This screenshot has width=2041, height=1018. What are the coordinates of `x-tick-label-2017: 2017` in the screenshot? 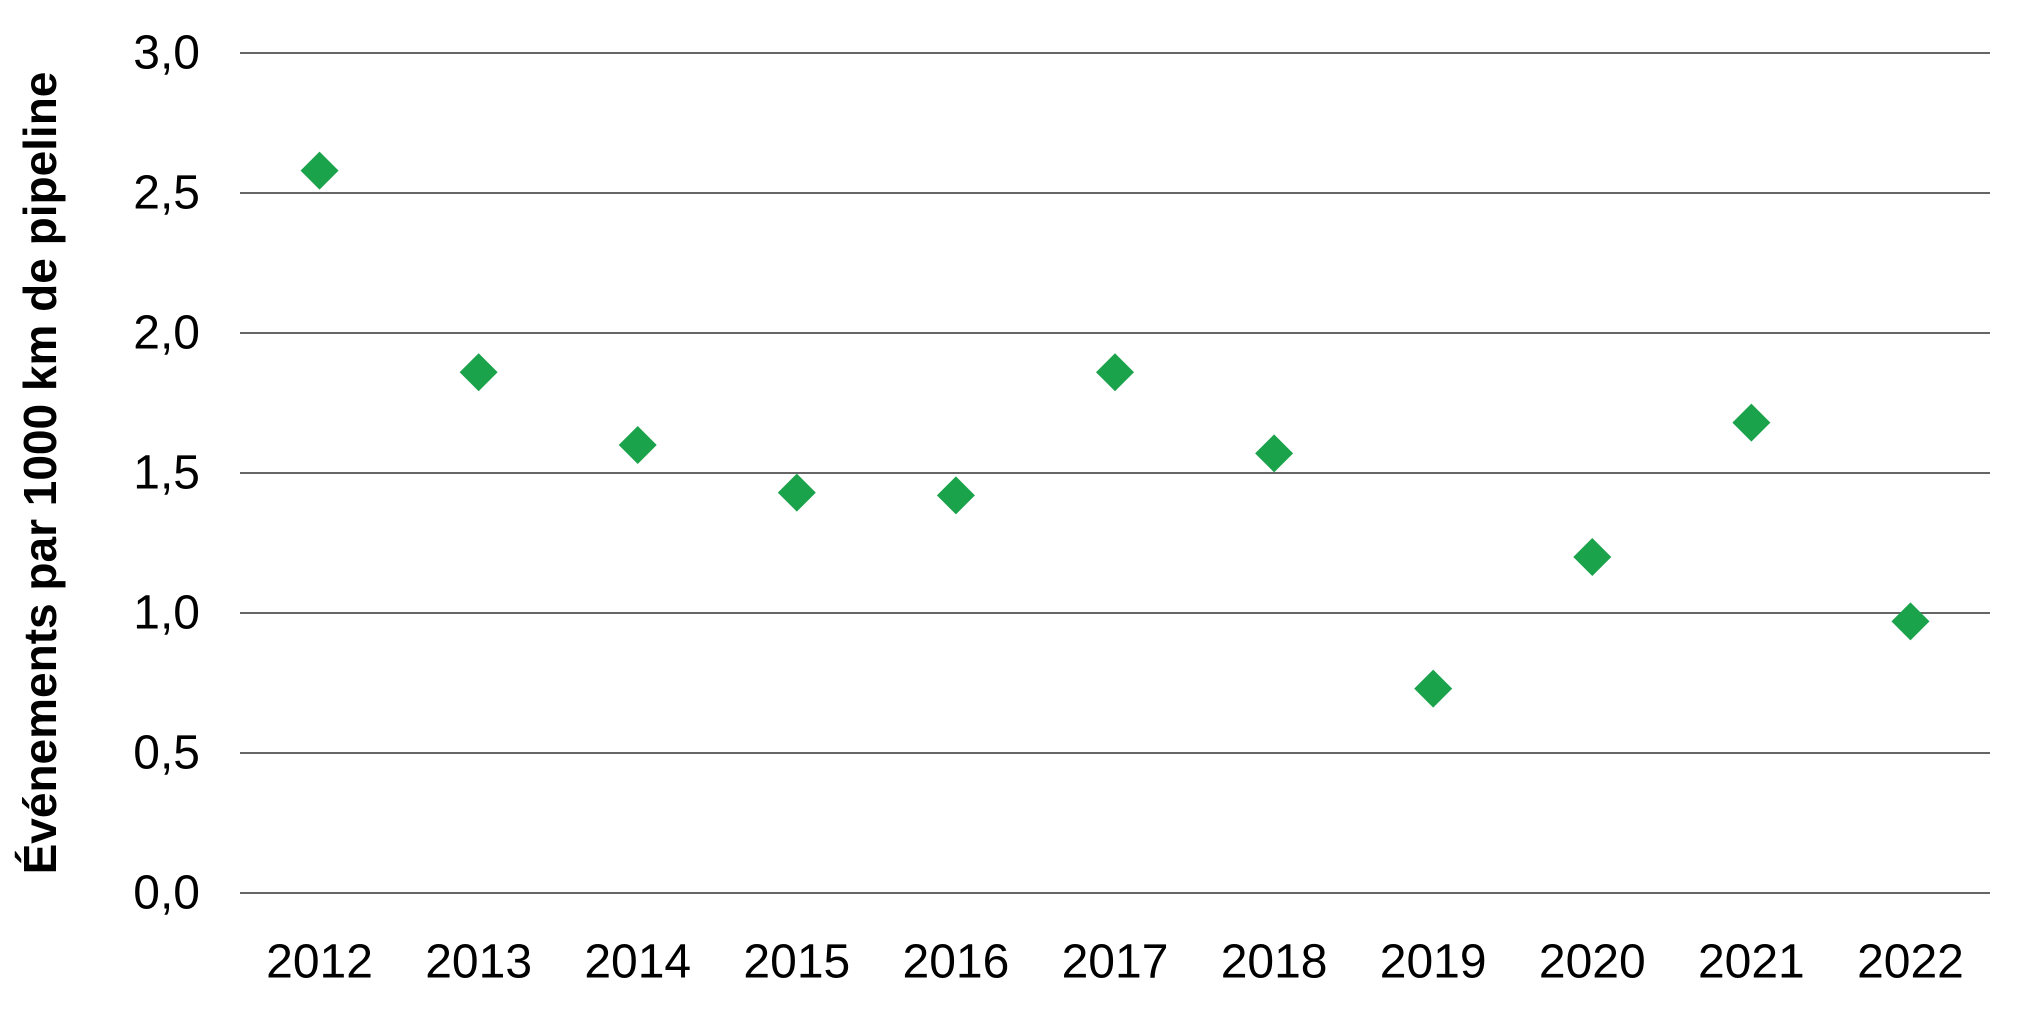 It's located at (1115, 962).